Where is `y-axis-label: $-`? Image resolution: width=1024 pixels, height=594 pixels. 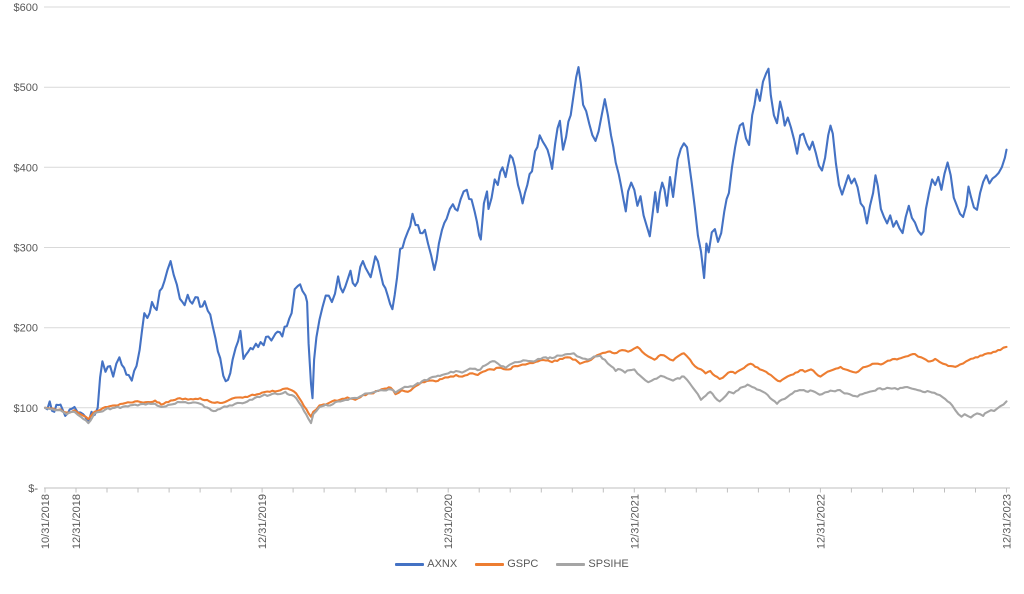
y-axis-label: $- is located at coordinates (33, 489).